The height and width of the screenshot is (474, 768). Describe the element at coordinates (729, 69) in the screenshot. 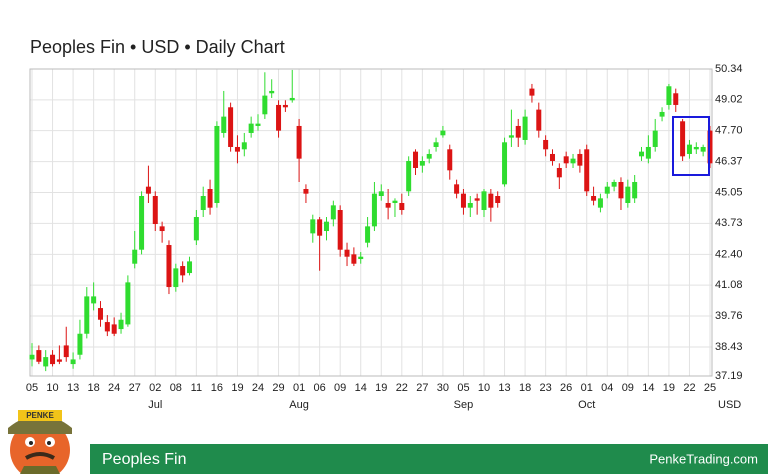

I see `y-tick-label: 50.34` at that location.